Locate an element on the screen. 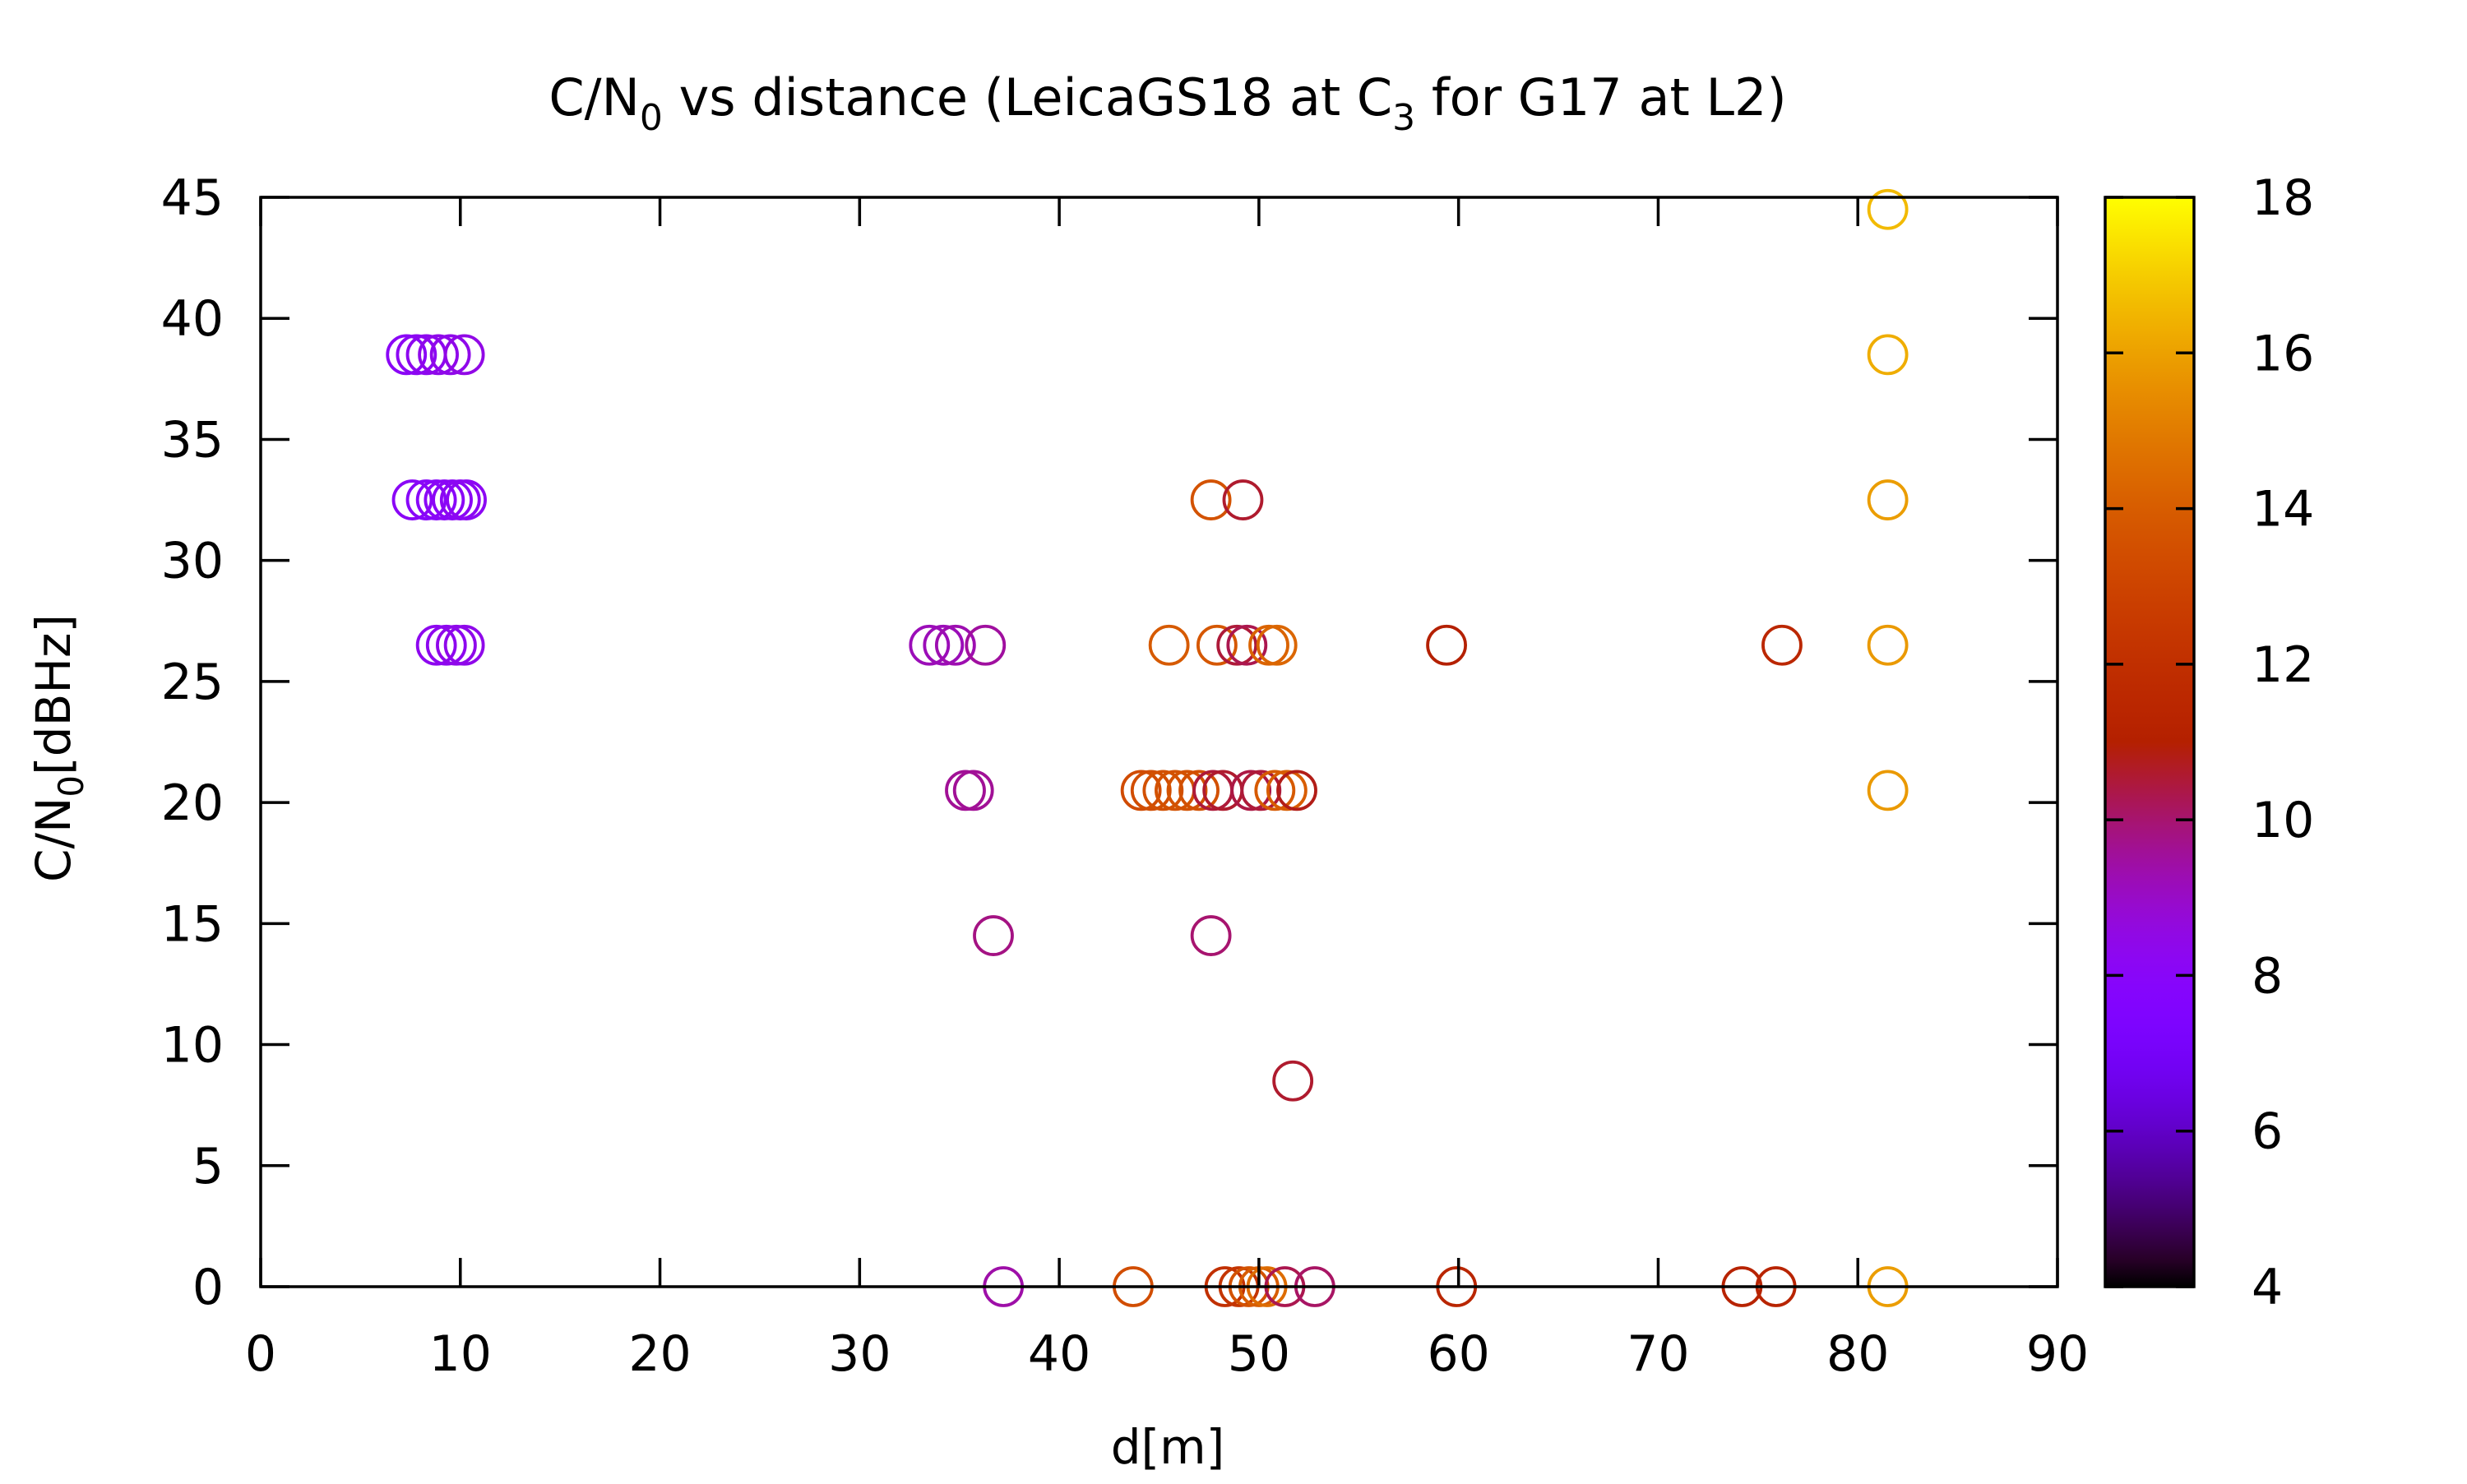 This screenshot has width=2467, height=1484. colorbar-gradient is located at coordinates (2150, 742).